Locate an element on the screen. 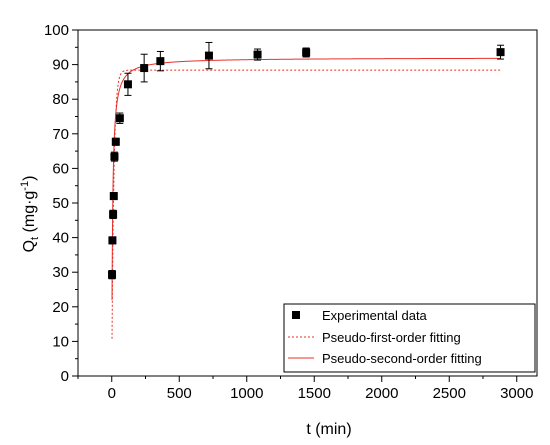  y-axis-title-sup: -1 is located at coordinates (25, 186).